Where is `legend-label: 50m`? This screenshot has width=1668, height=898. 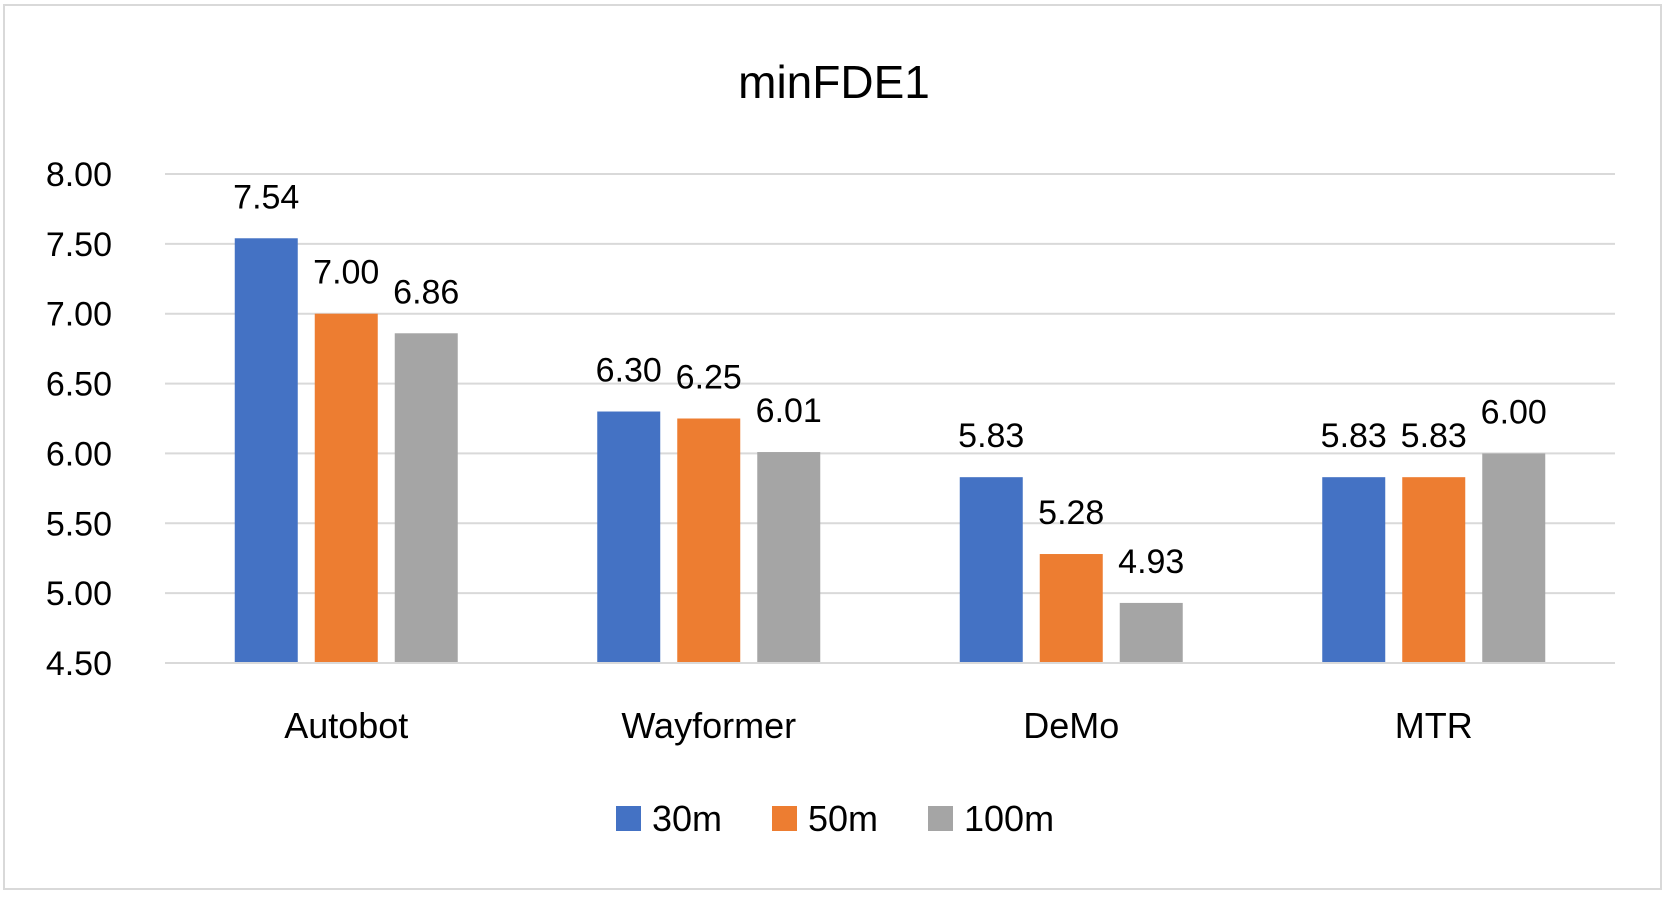
legend-label: 50m is located at coordinates (843, 818).